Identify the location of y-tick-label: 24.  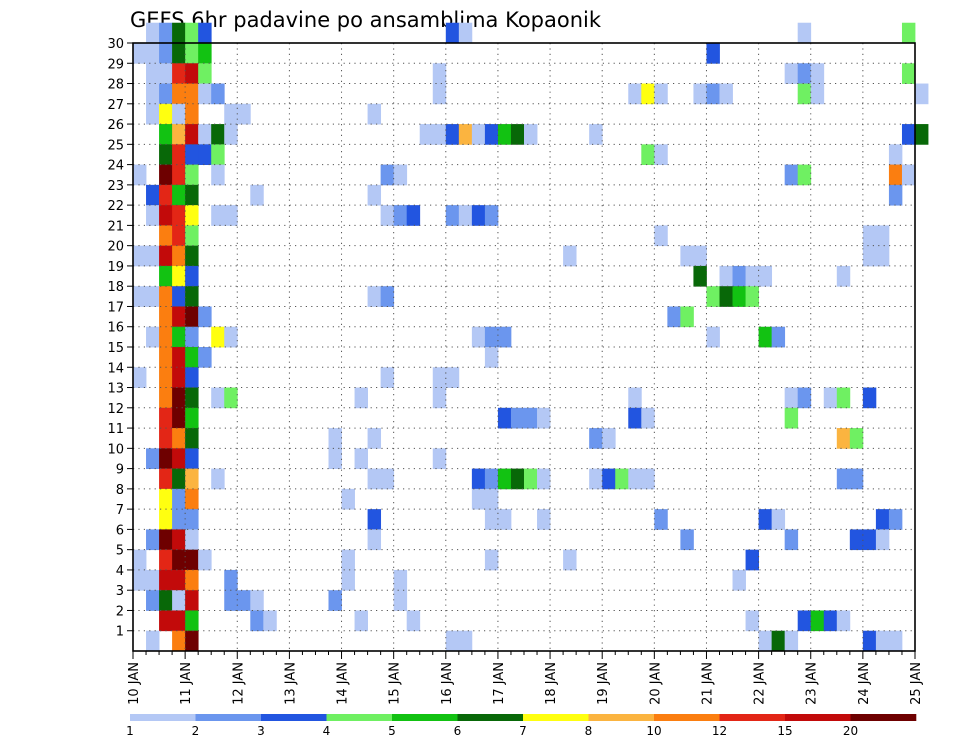
(115, 166).